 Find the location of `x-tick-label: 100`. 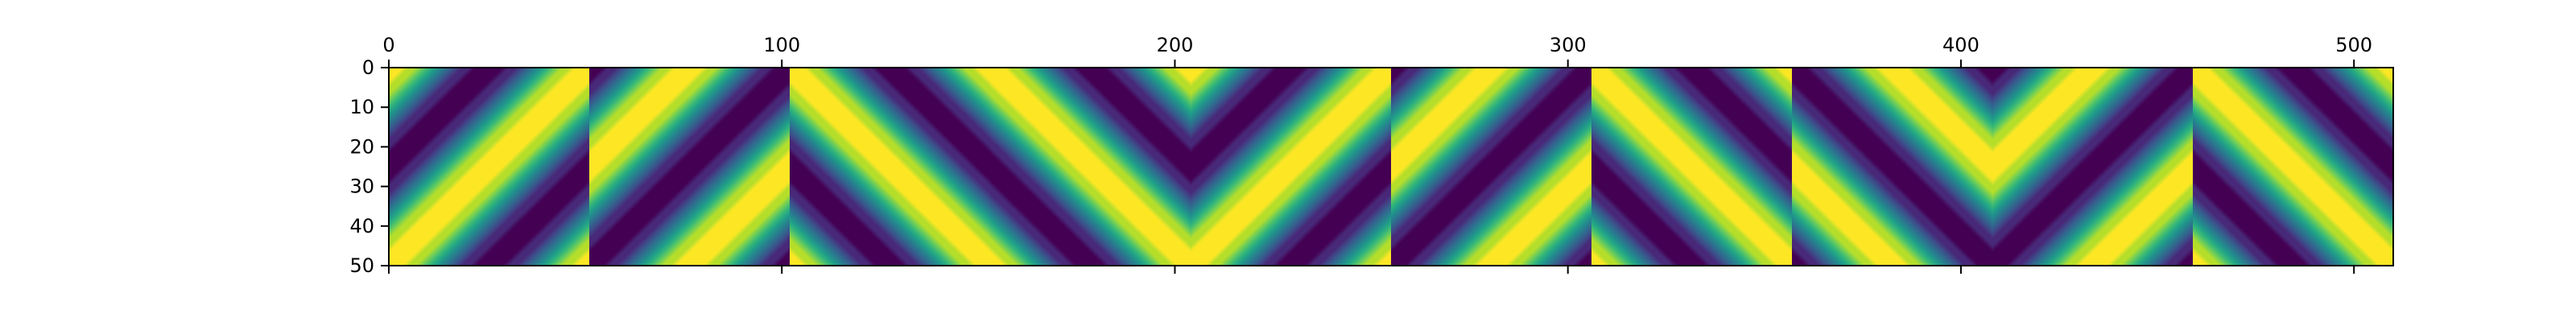

x-tick-label: 100 is located at coordinates (781, 45).